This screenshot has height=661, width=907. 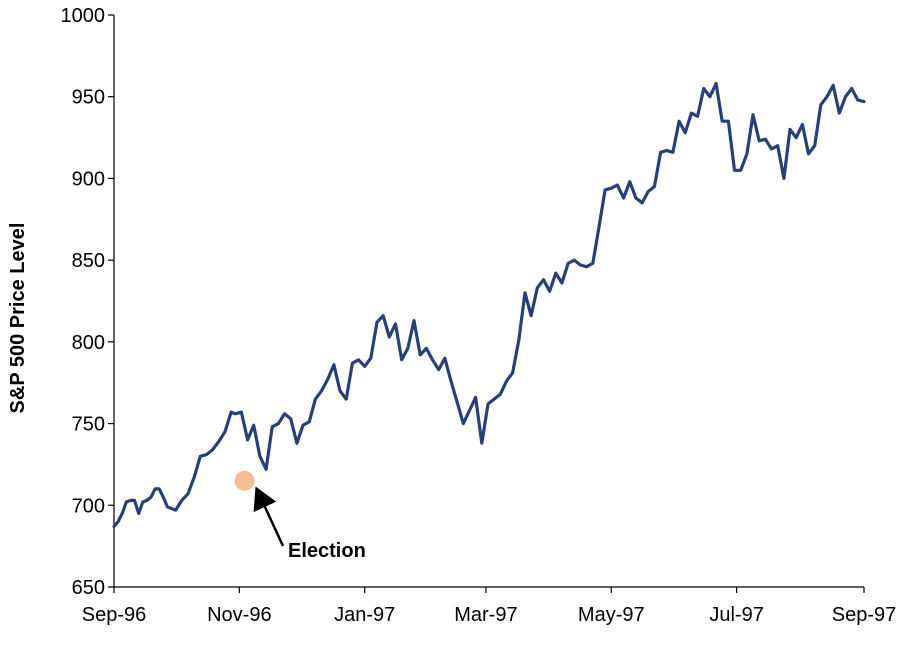 I want to click on y-tick-label: 700, so click(x=88, y=506).